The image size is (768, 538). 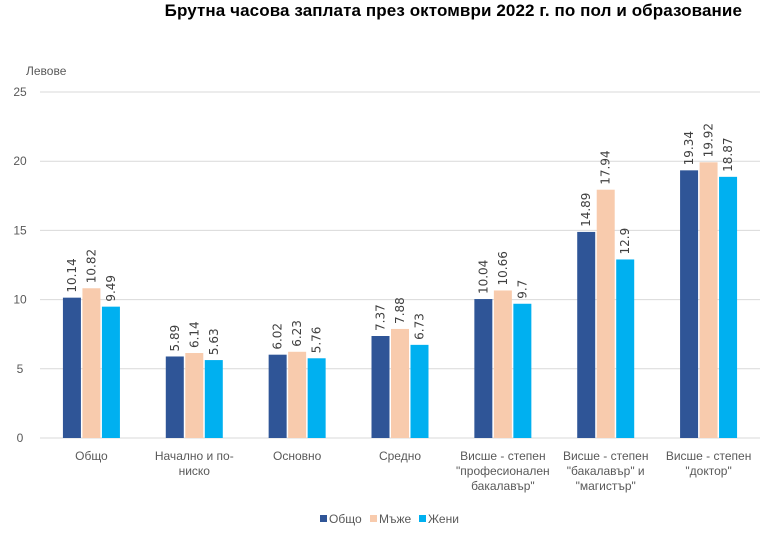 I want to click on x-category-label: Основно, so click(x=297, y=456).